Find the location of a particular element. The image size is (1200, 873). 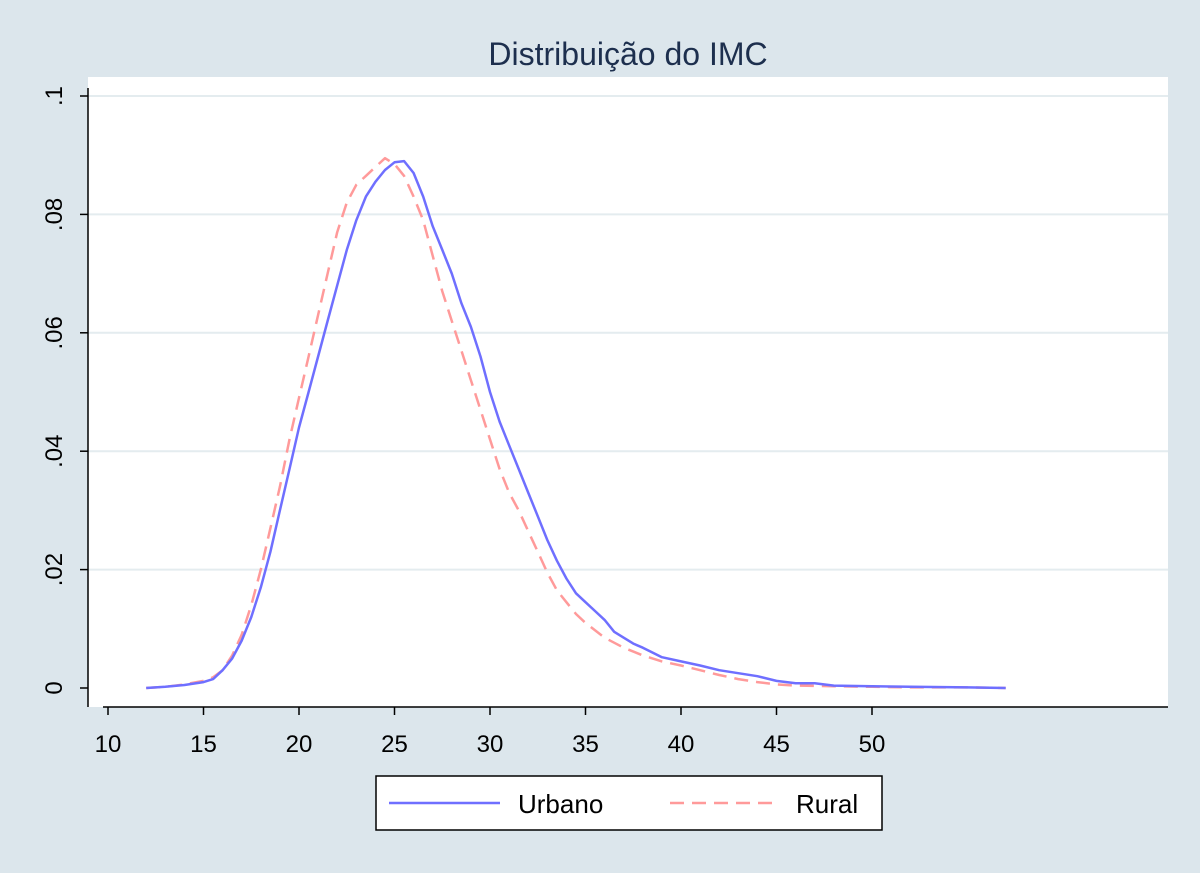

legend-label-rural: Rural is located at coordinates (827, 804).